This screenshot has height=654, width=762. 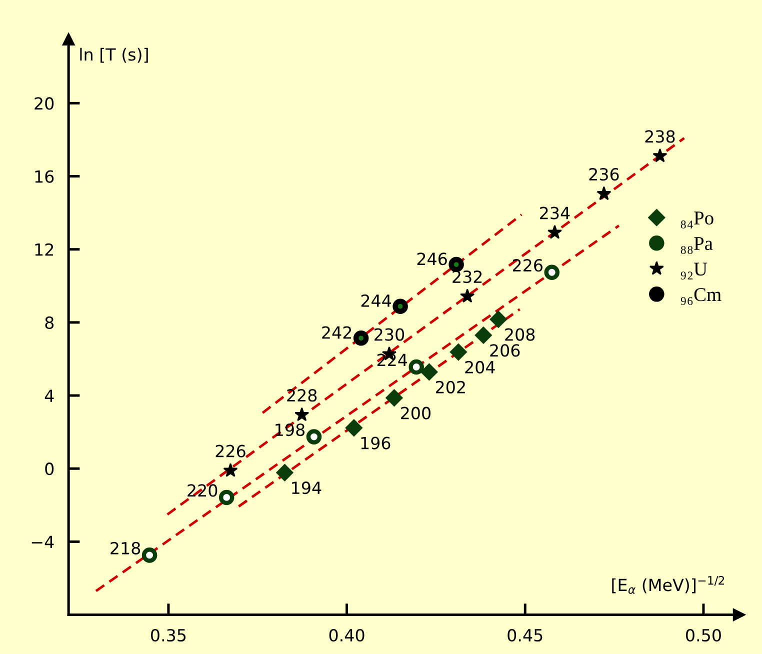 I want to click on legend-label: ₈₄Po, so click(x=697, y=220).